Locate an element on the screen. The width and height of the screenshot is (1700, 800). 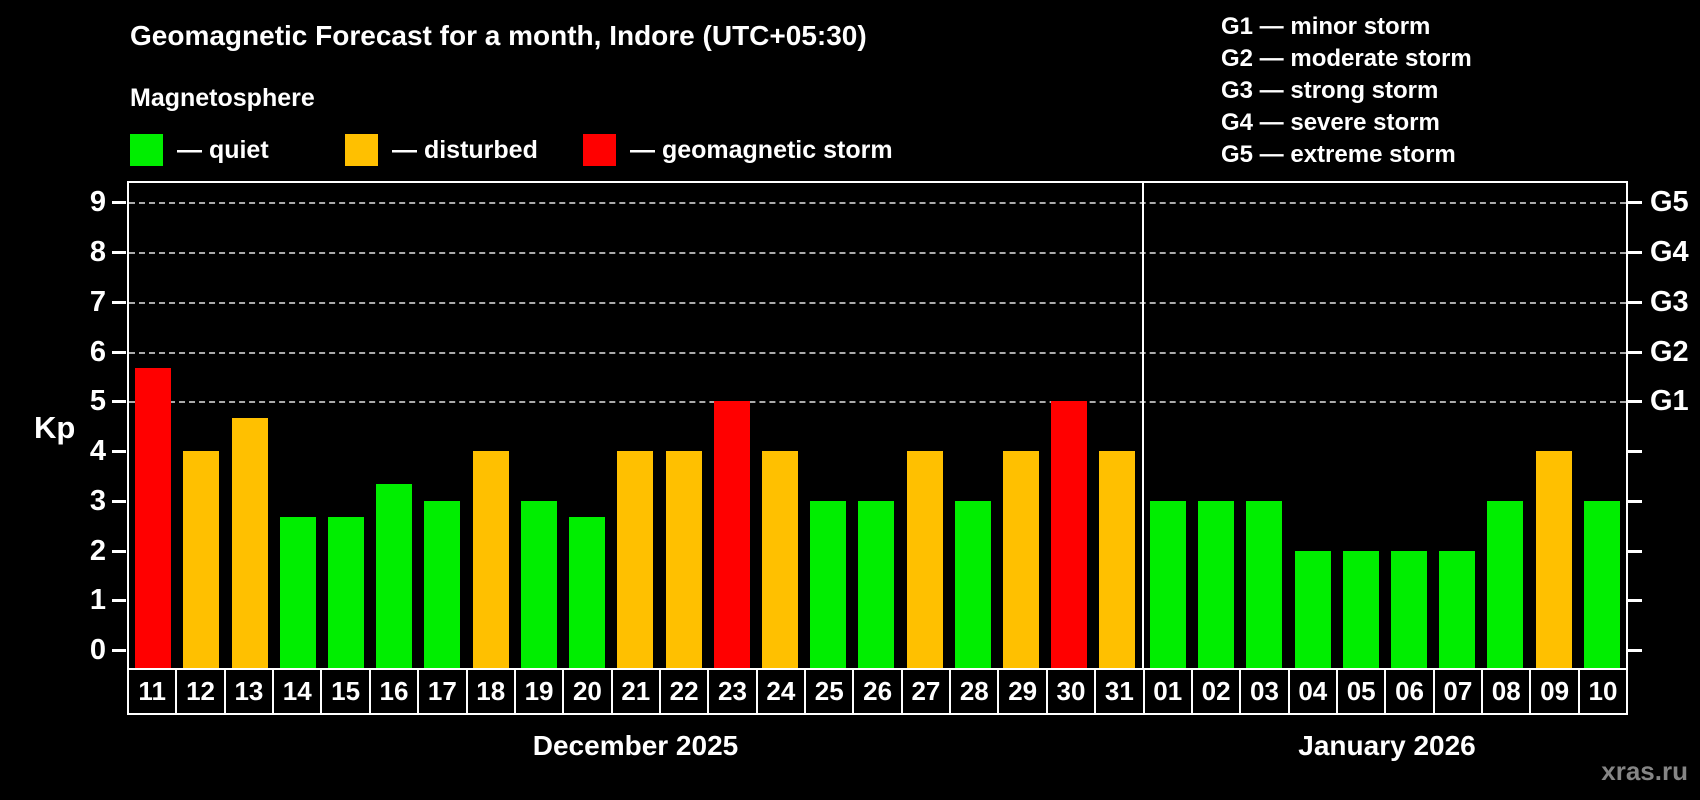
day-label-06: 06 is located at coordinates (1409, 691).